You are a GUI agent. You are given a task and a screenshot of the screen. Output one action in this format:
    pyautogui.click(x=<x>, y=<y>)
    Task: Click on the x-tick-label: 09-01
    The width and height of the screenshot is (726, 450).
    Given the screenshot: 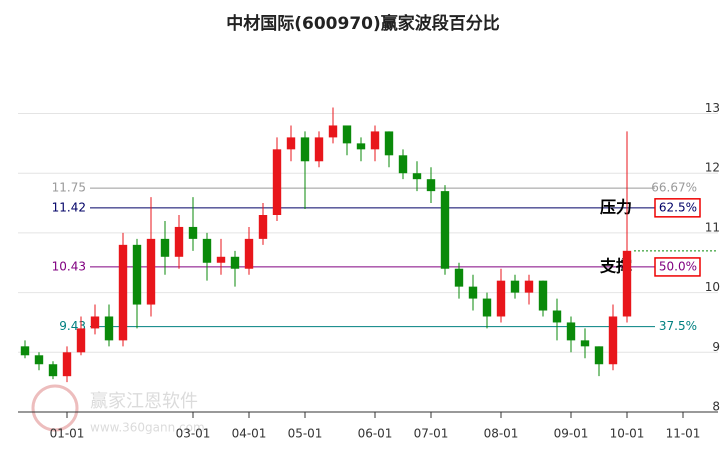 What is the action you would take?
    pyautogui.click(x=571, y=434)
    